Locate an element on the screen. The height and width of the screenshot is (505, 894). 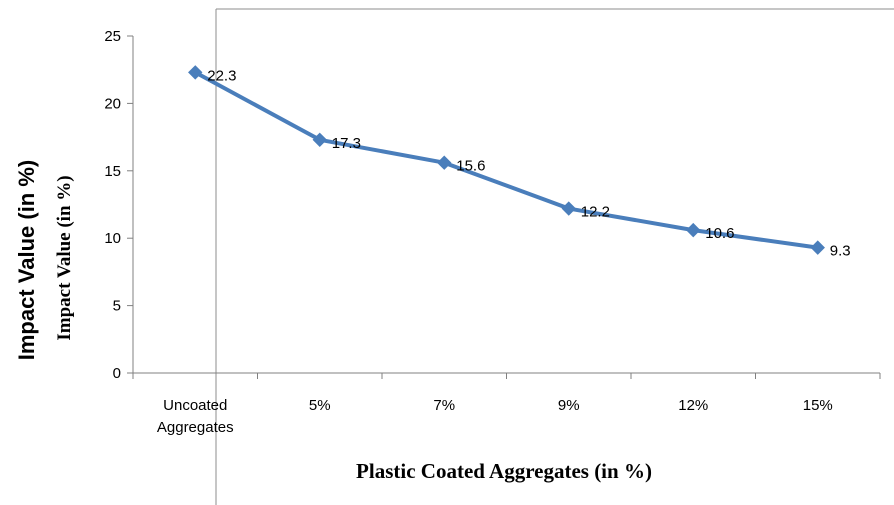
x-axis-label: Plastic Coated Aggregates (in %) is located at coordinates (504, 471).